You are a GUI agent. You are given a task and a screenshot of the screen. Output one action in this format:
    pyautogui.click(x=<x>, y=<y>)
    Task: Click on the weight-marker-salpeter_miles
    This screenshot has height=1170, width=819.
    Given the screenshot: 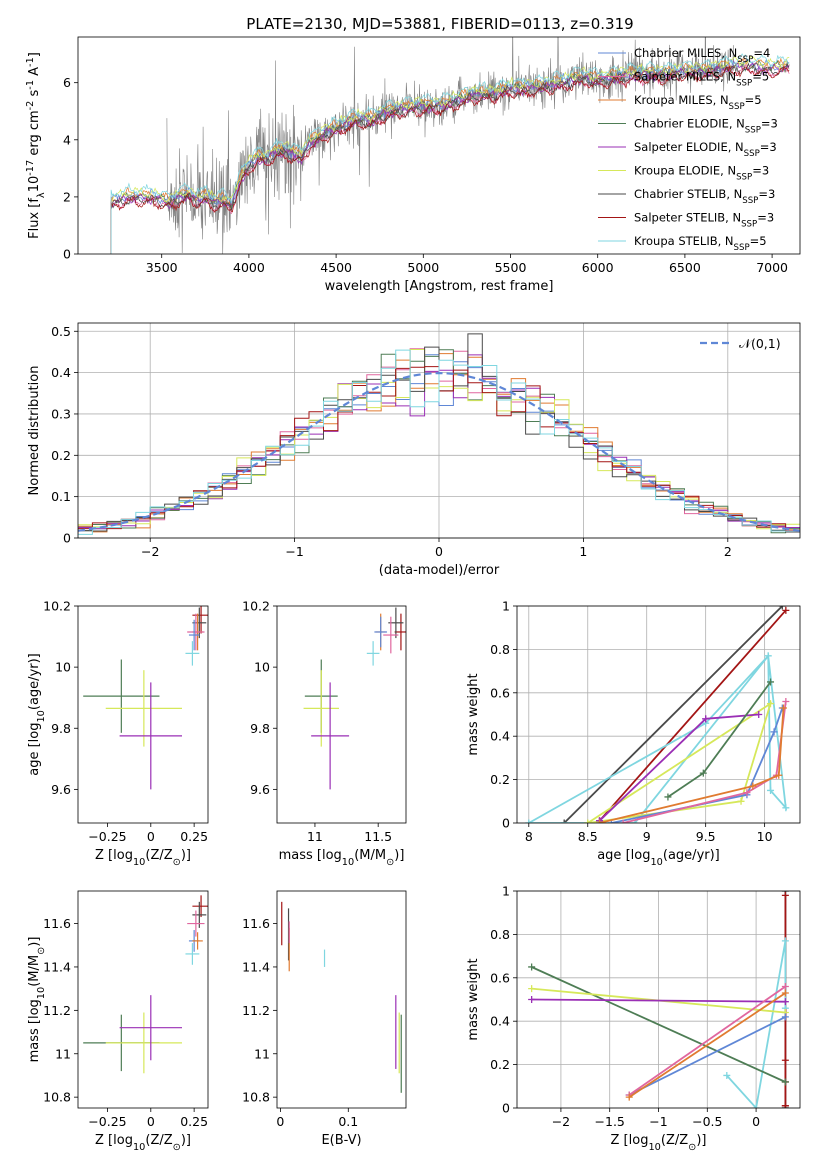 What is the action you would take?
    pyautogui.click(x=785, y=986)
    